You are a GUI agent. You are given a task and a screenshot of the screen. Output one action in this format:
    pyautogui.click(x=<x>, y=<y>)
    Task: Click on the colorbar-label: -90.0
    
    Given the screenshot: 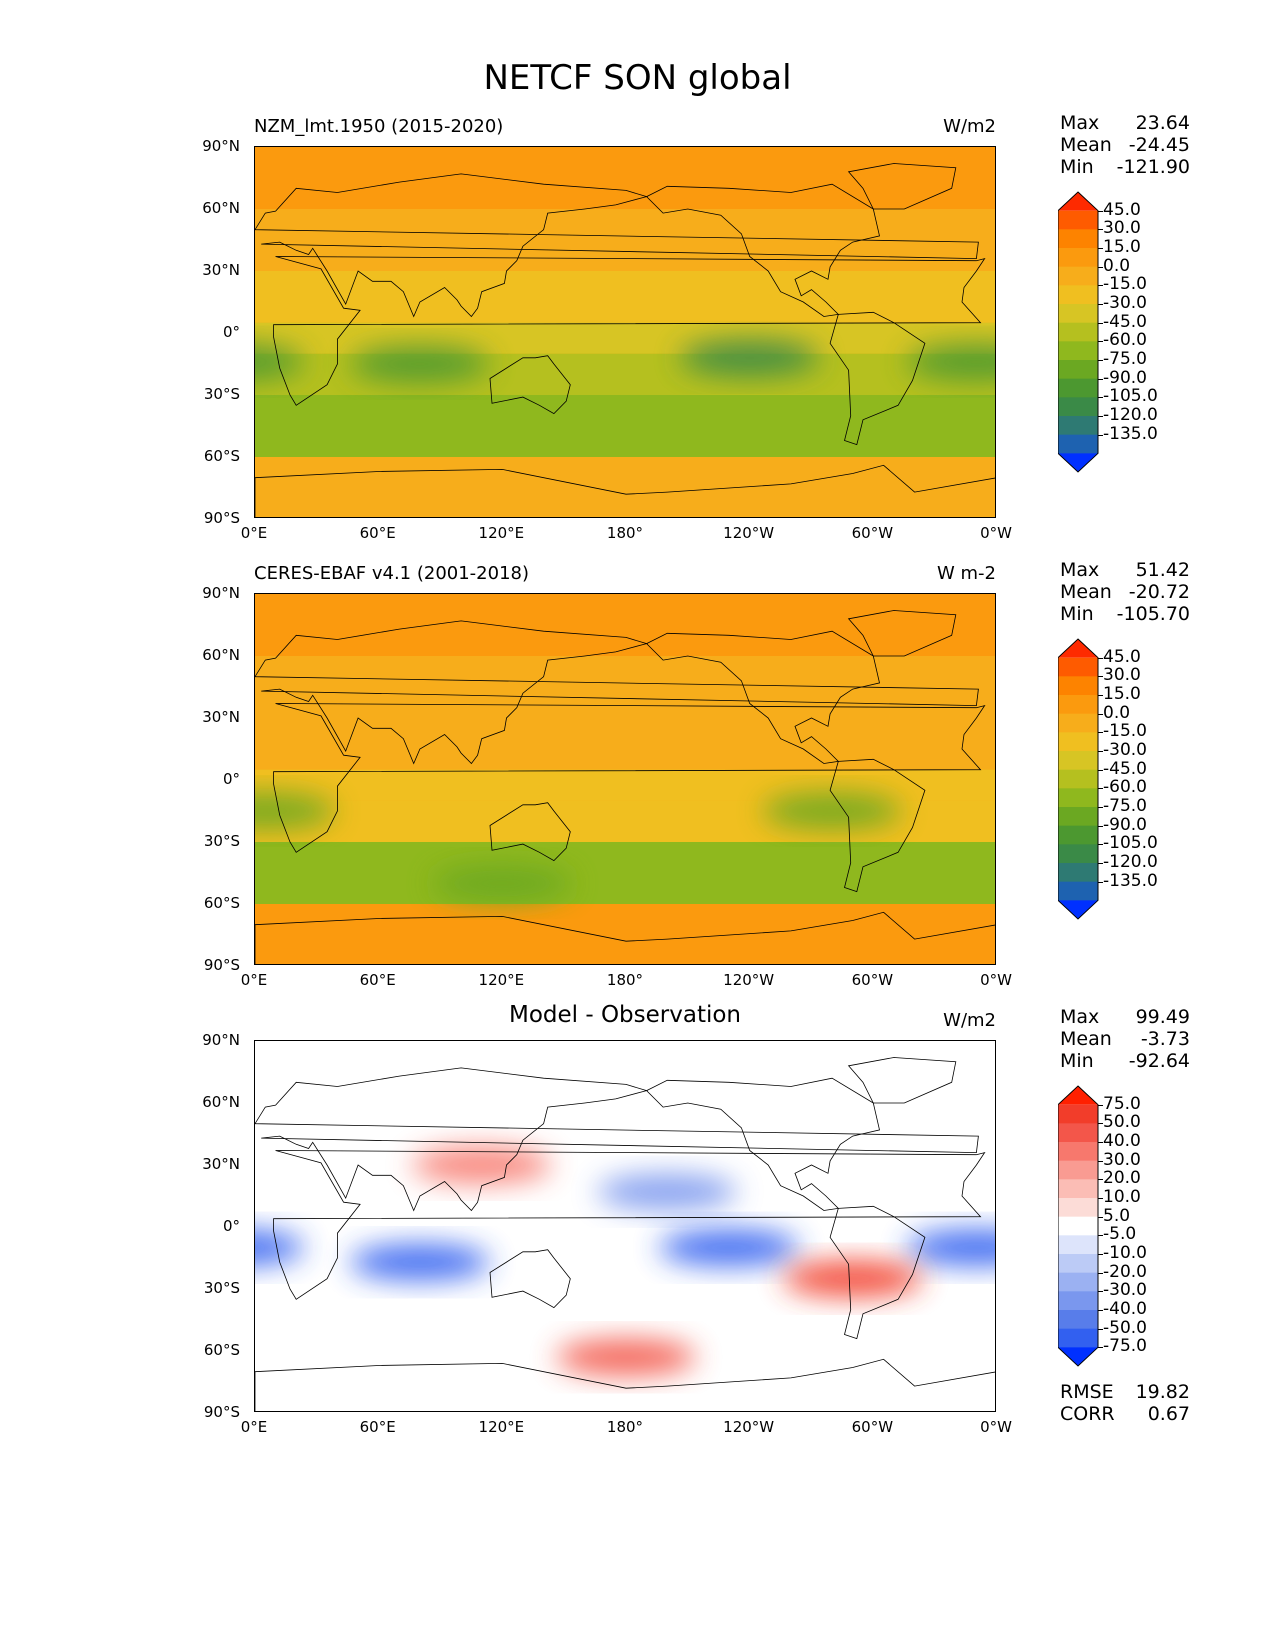 What is the action you would take?
    pyautogui.click(x=1125, y=377)
    